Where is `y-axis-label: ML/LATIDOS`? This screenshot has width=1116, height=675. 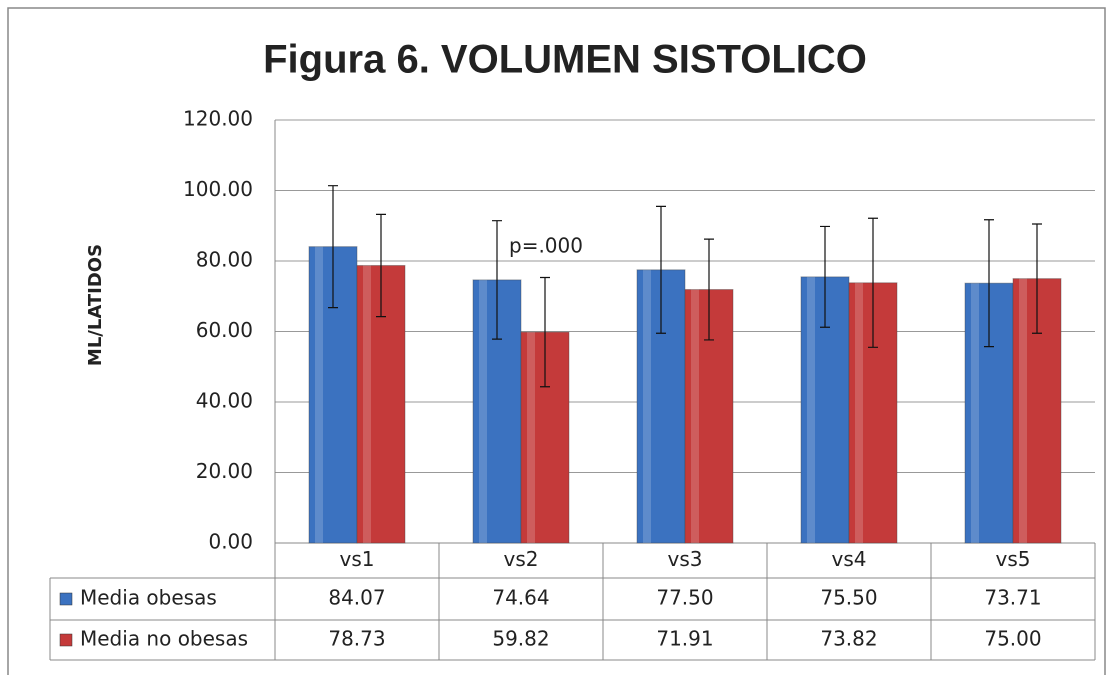
y-axis-label: ML/LATIDOS is located at coordinates (95, 305).